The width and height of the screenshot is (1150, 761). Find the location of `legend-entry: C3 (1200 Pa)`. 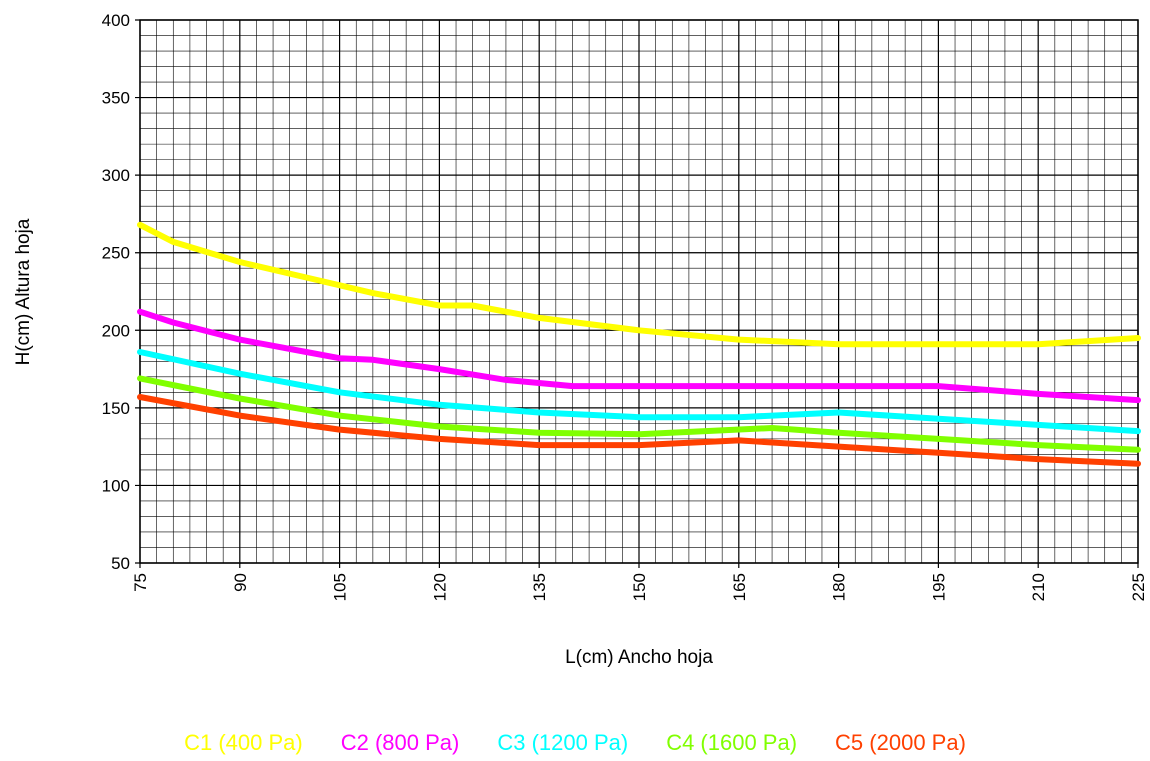

legend-entry: C3 (1200 Pa) is located at coordinates (563, 742).